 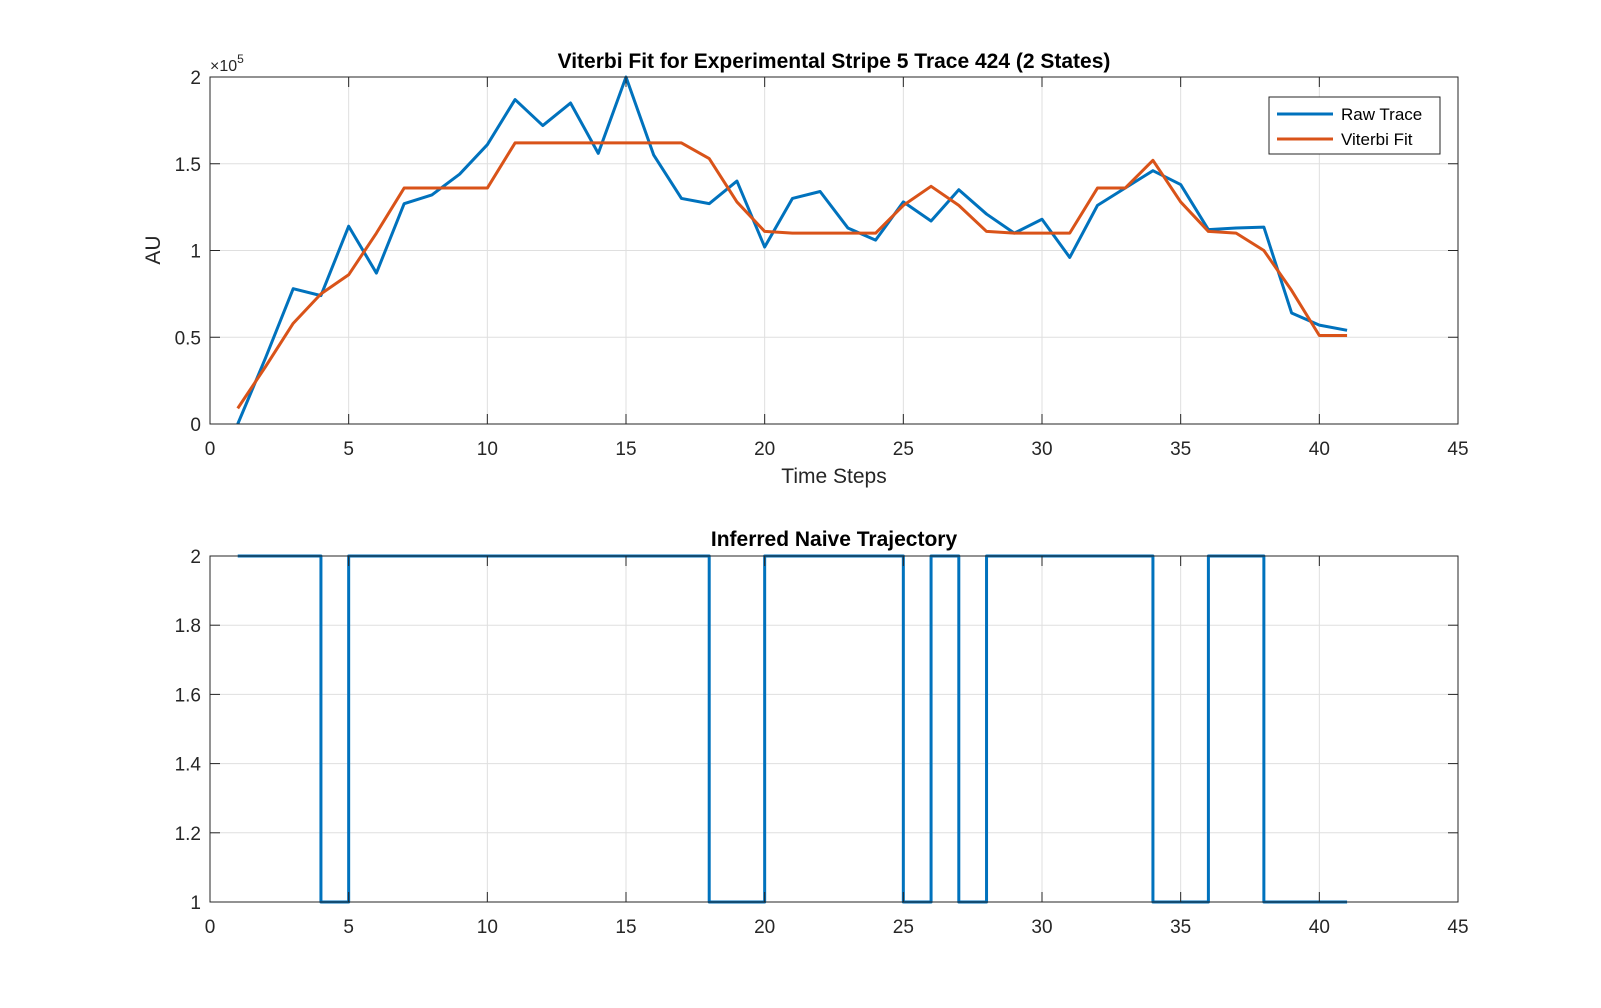 I want to click on legend-box, so click(x=1354, y=125).